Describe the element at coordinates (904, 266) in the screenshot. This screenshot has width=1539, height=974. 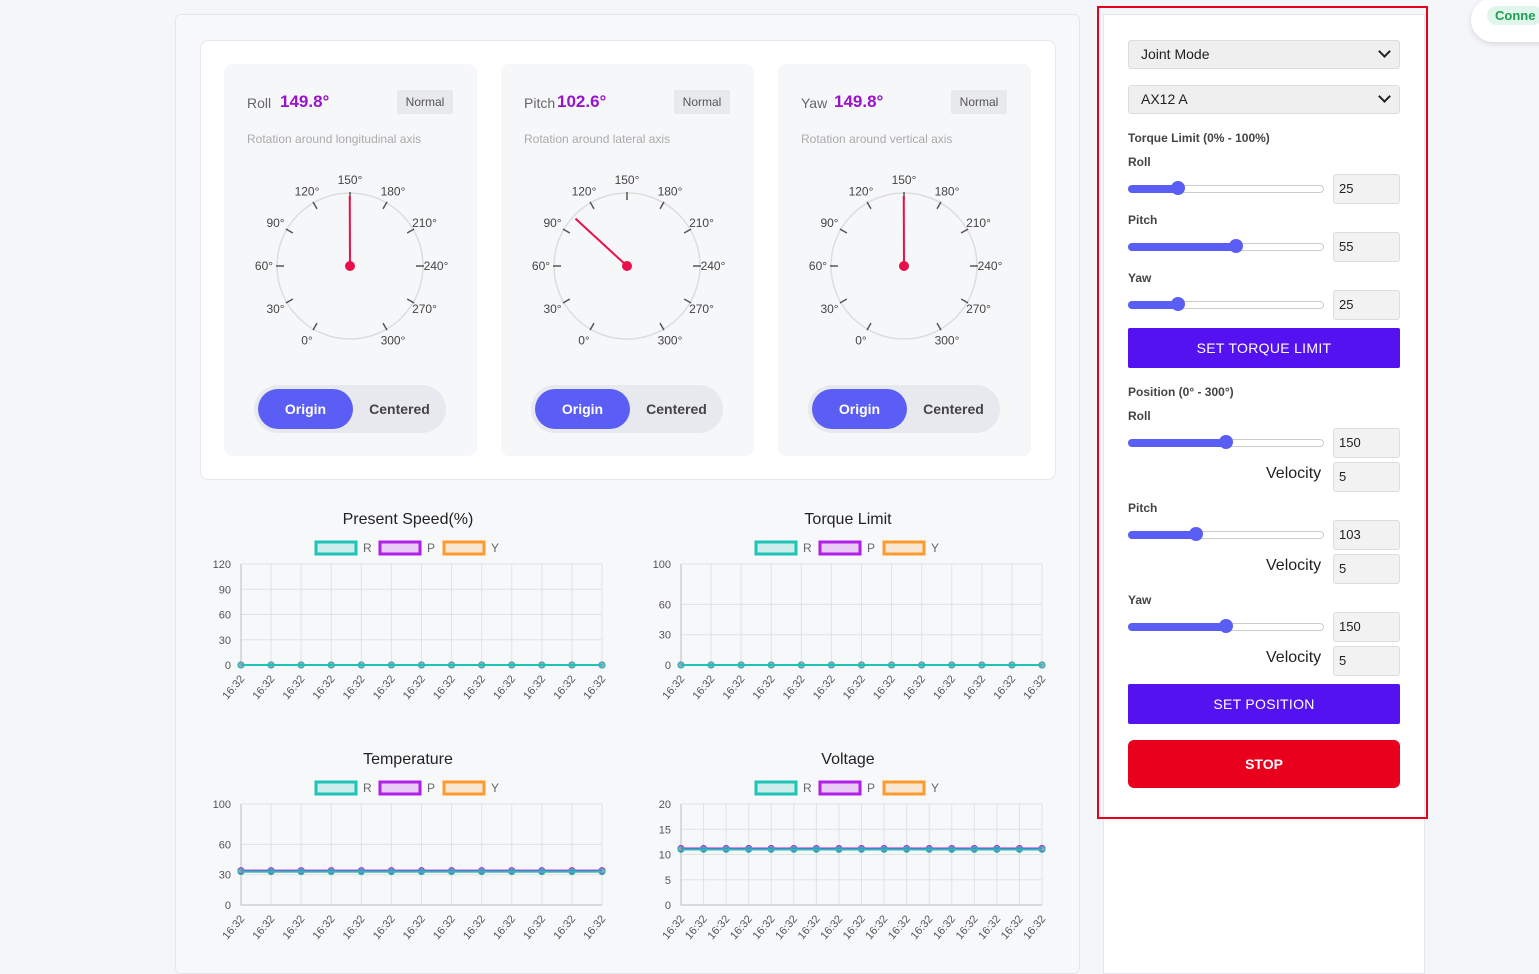
I see `gauge-hub` at that location.